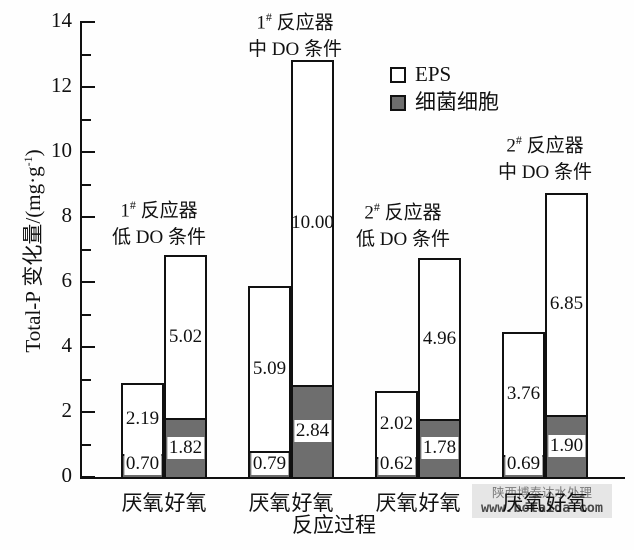 This screenshot has width=634, height=550. What do you see at coordinates (334, 525) in the screenshot?
I see `x-axis-title: 反应过程` at bounding box center [334, 525].